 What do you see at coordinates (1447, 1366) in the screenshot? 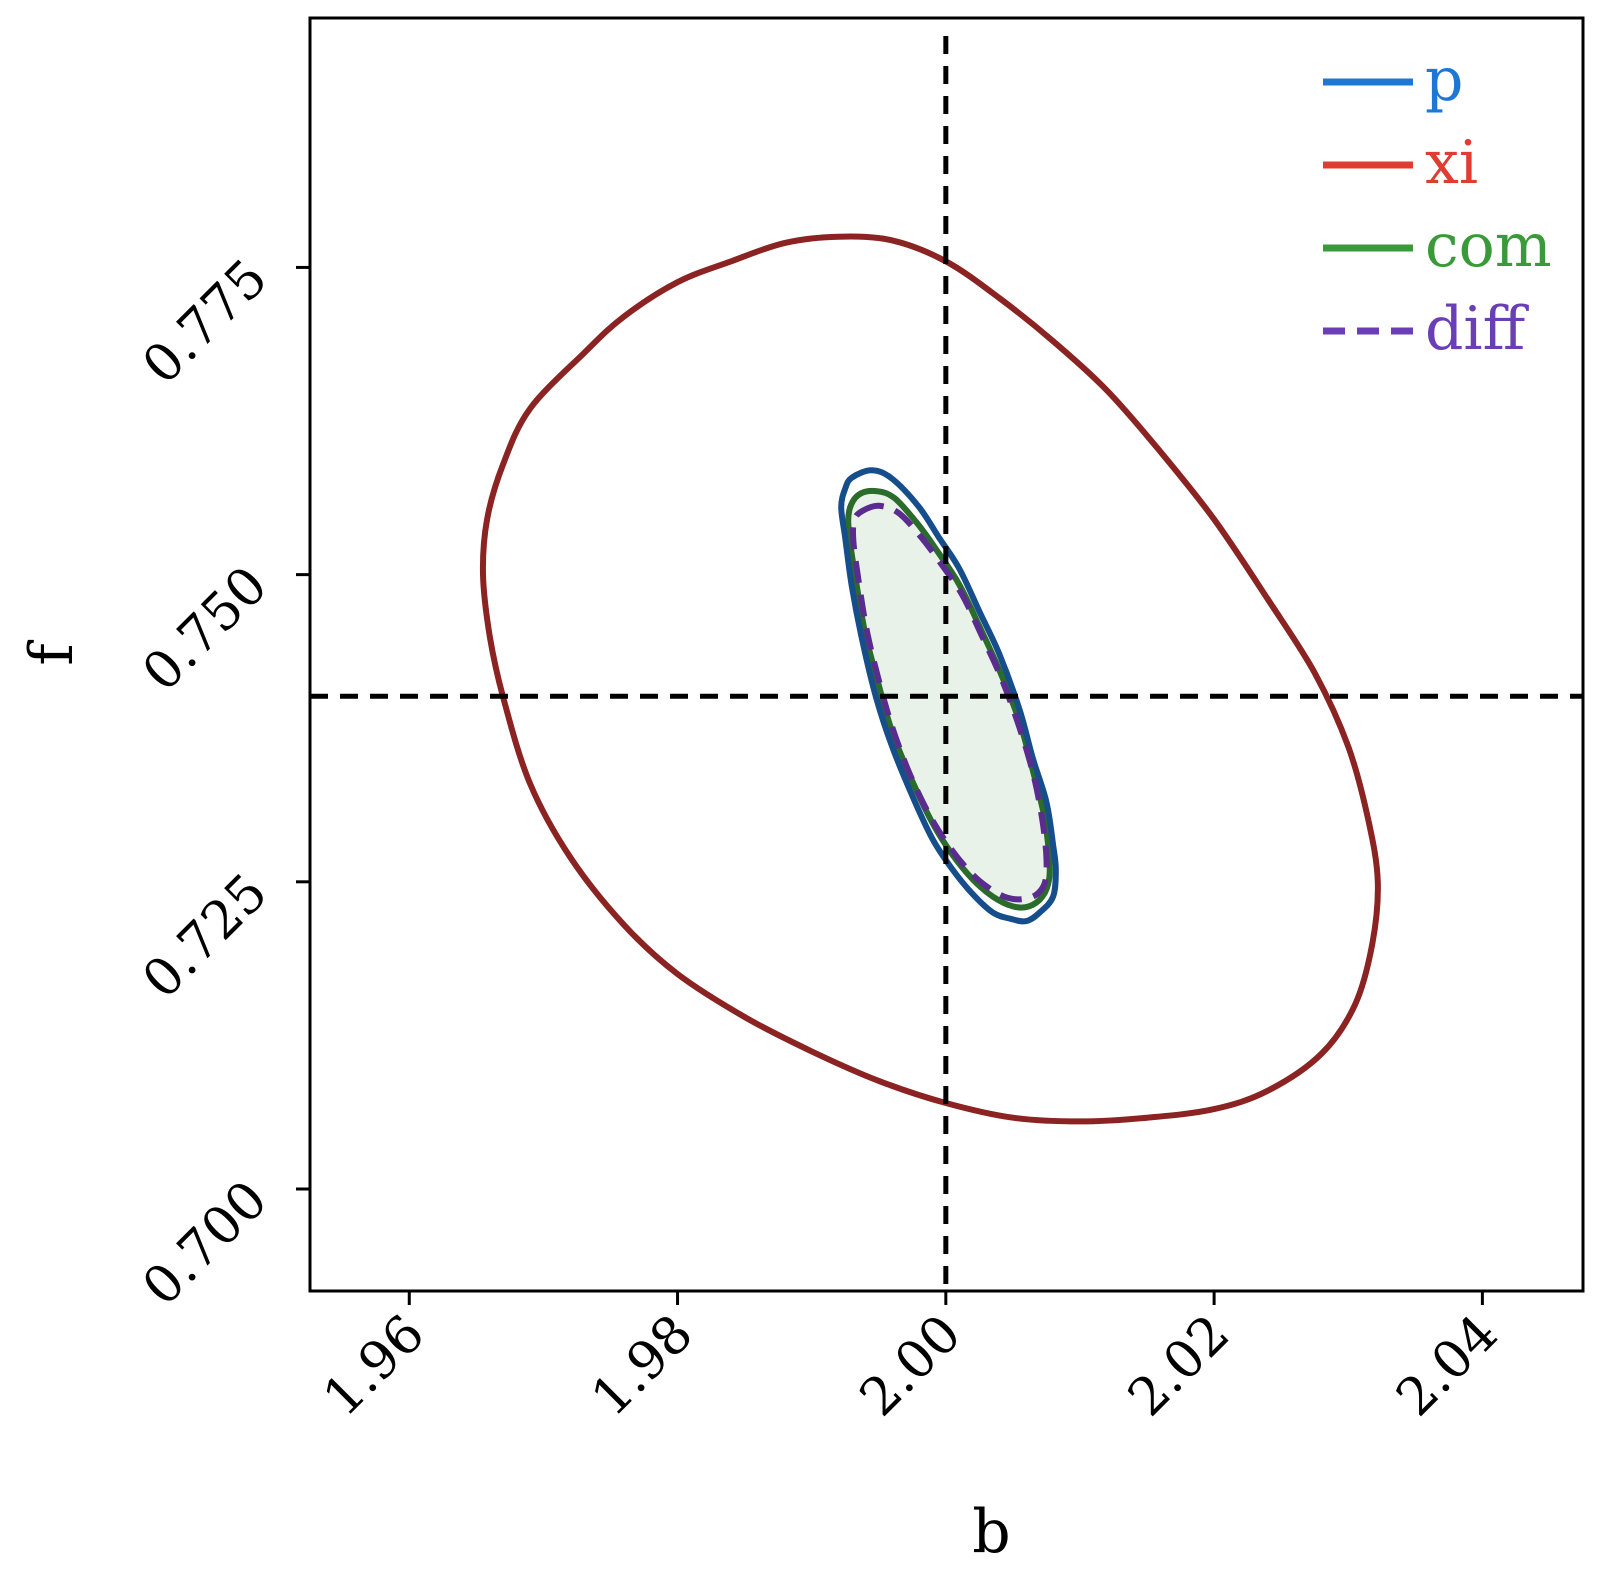
I see `x-tick-label: 2.04` at bounding box center [1447, 1366].